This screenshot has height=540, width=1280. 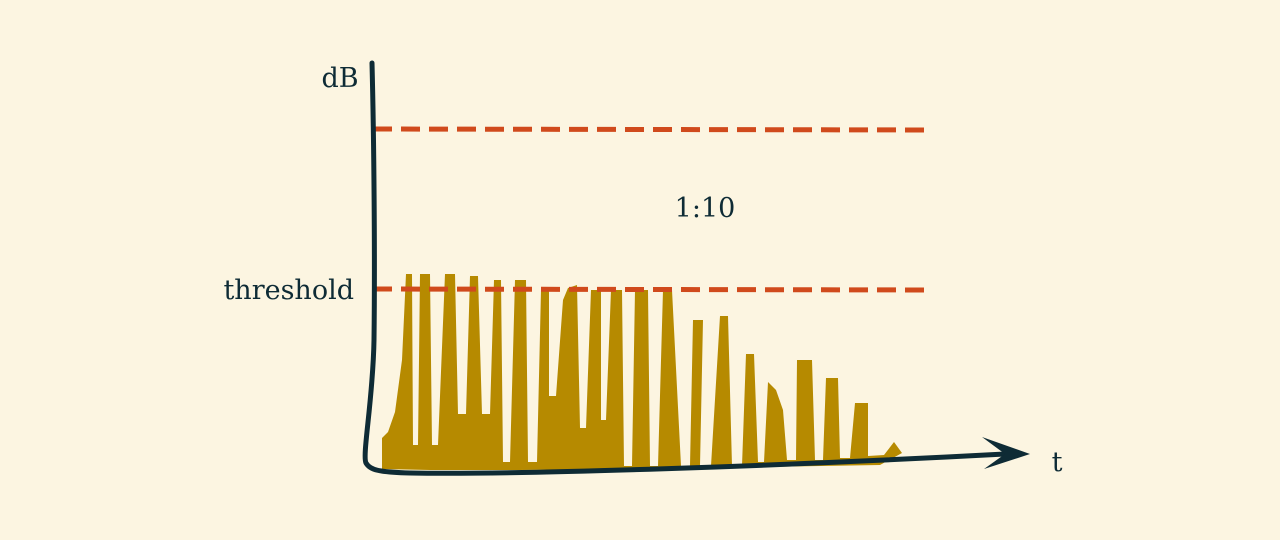 What do you see at coordinates (339, 78) in the screenshot?
I see `y-axis-label: dB` at bounding box center [339, 78].